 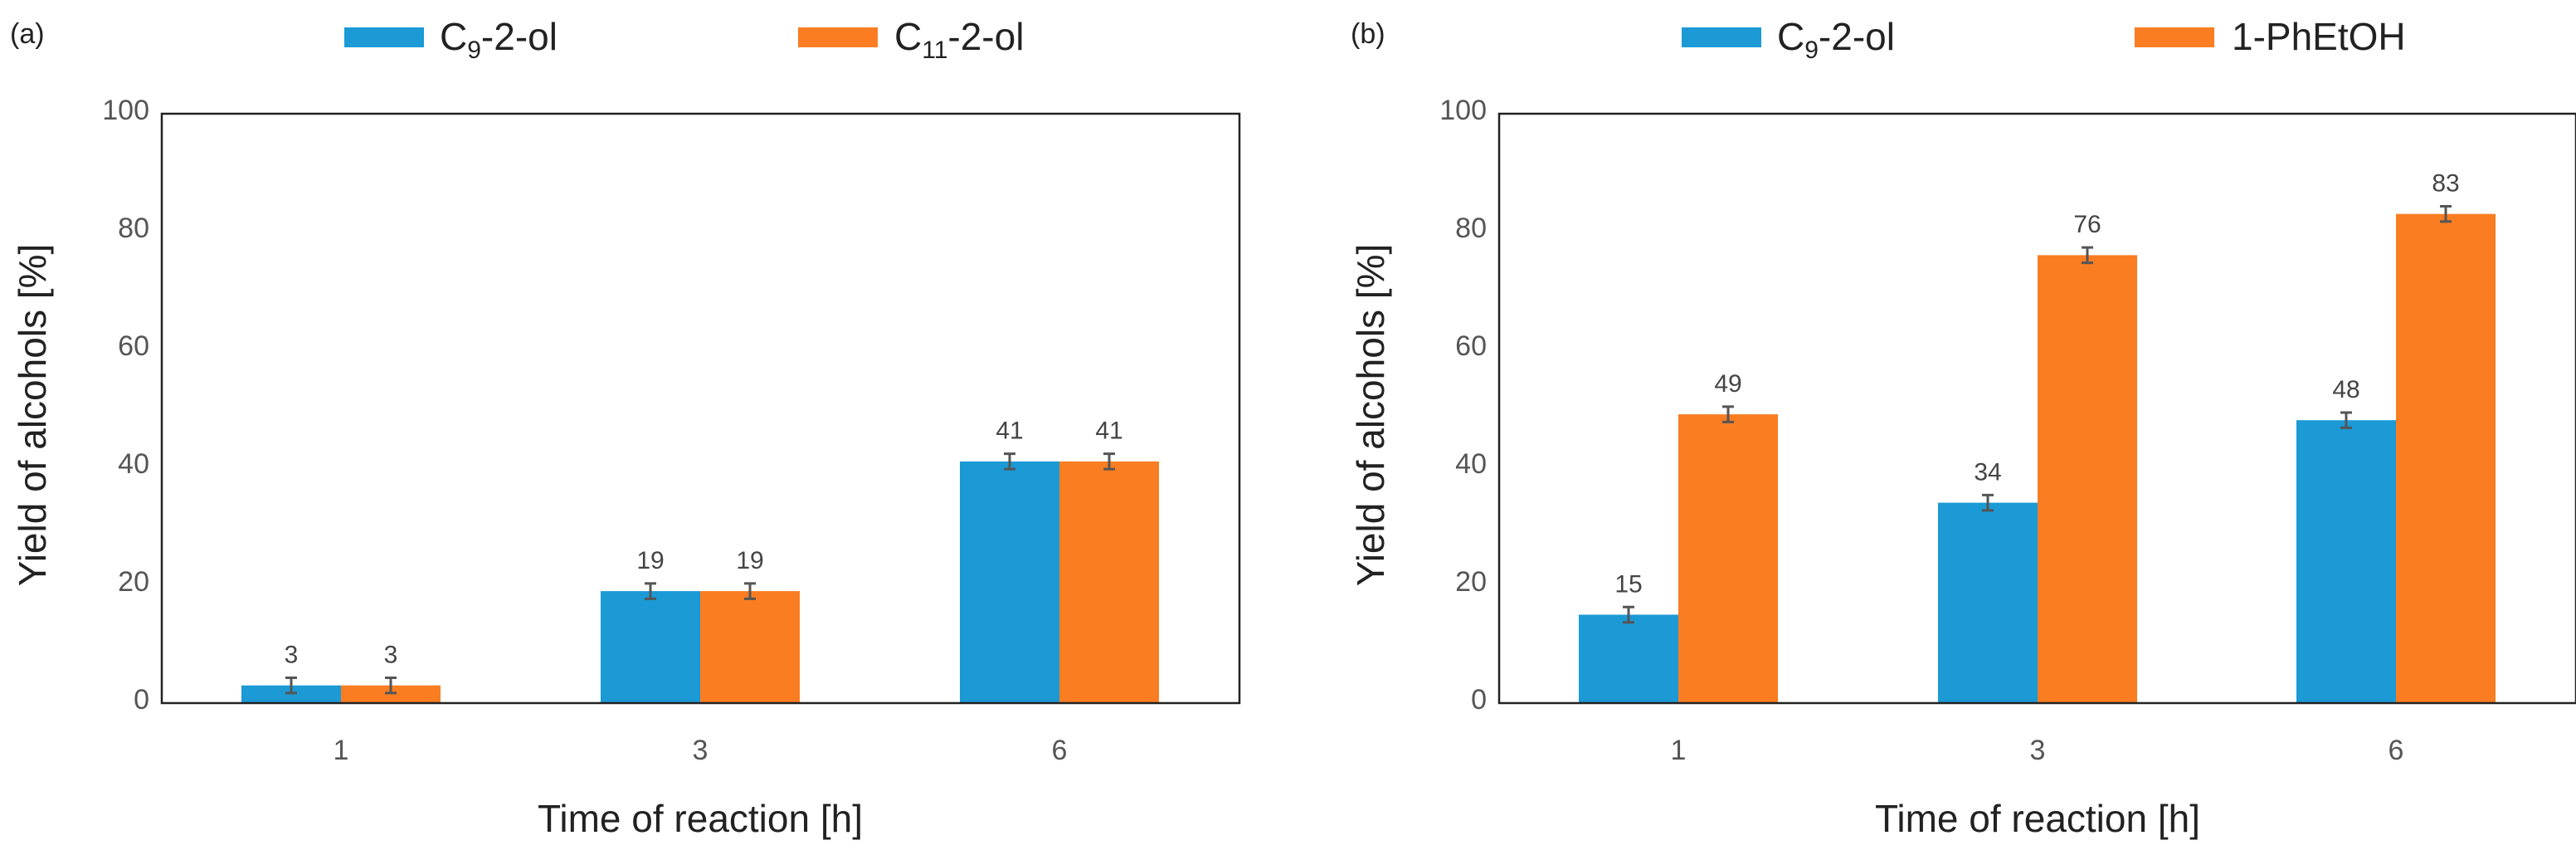 What do you see at coordinates (2445, 183) in the screenshot?
I see `panel-b-data-label-phetoh-6h: 83` at bounding box center [2445, 183].